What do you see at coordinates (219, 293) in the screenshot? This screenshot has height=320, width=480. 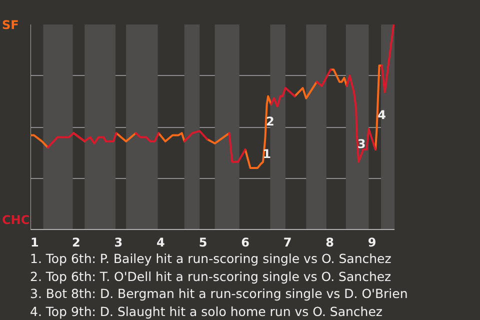 I see `text: 3. Bot 8th: D. Bergman hit a run-scoring single vs D. O'Brien` at bounding box center [219, 293].